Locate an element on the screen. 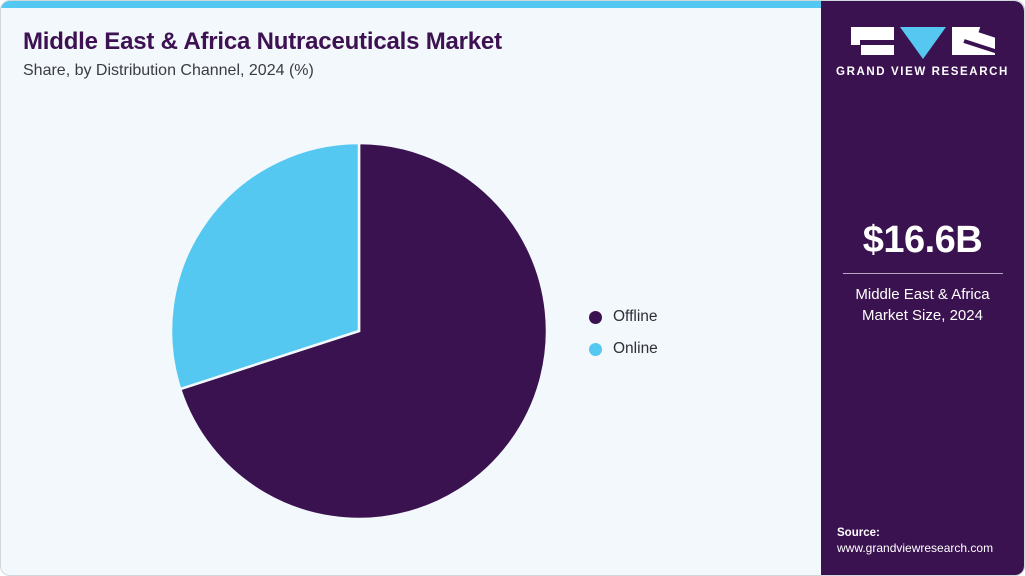 This screenshot has height=576, width=1025. logo-letter-marks is located at coordinates (922, 43).